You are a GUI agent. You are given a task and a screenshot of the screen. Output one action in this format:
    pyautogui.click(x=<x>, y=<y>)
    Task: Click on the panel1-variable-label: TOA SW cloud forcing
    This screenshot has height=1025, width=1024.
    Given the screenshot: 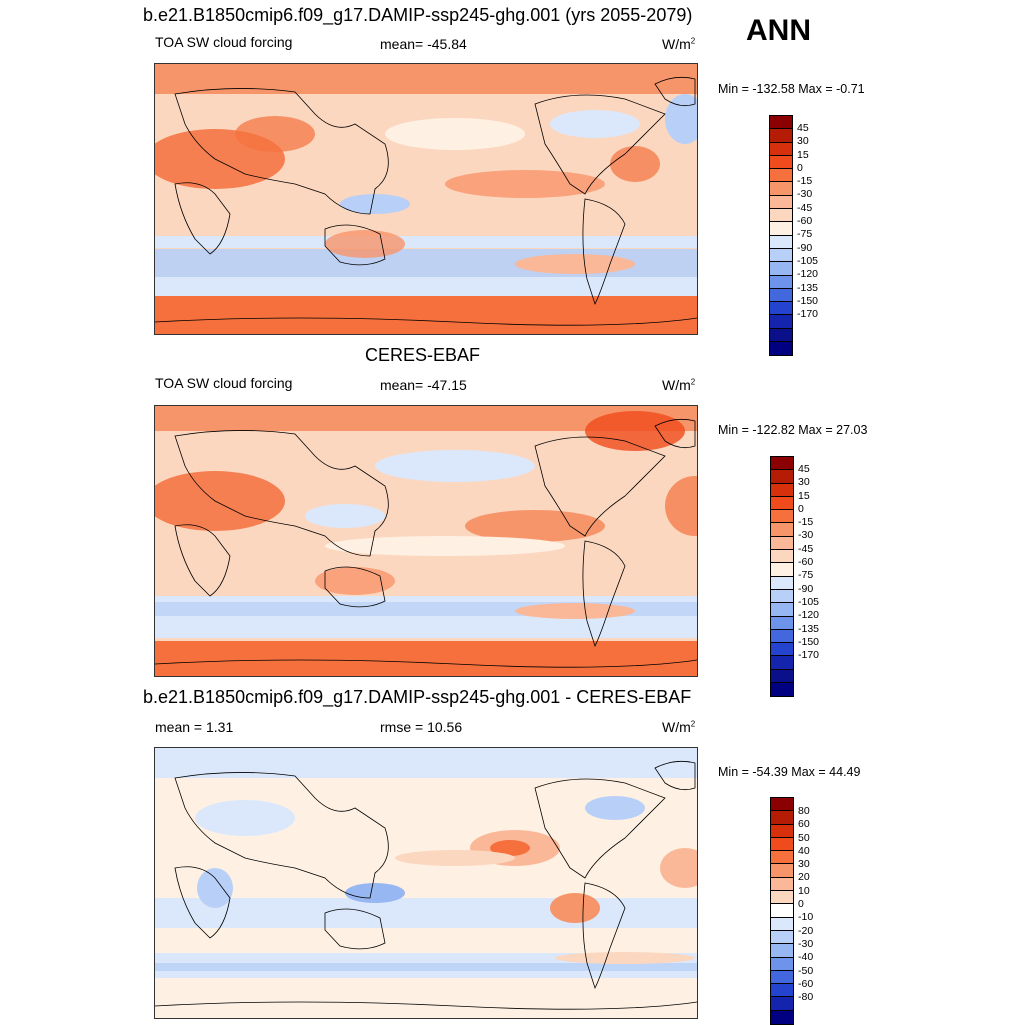 What is the action you would take?
    pyautogui.click(x=224, y=42)
    